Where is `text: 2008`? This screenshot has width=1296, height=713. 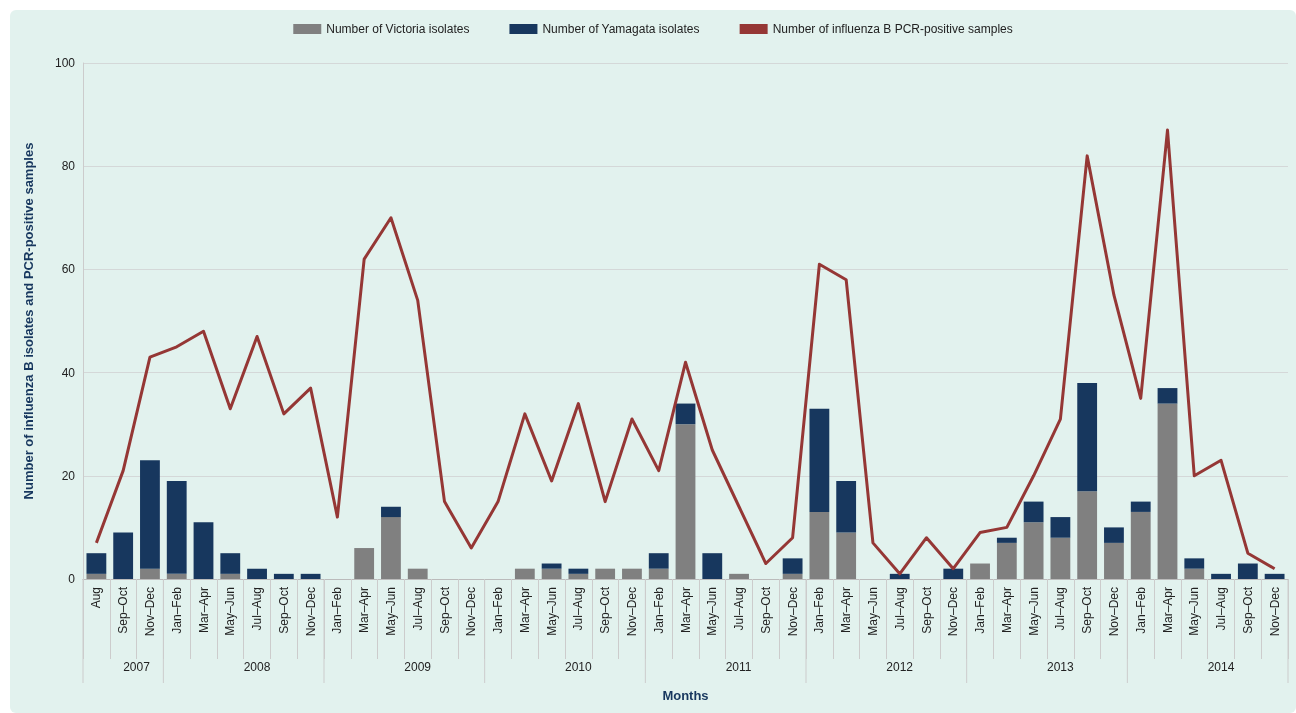 text: 2008 is located at coordinates (257, 667).